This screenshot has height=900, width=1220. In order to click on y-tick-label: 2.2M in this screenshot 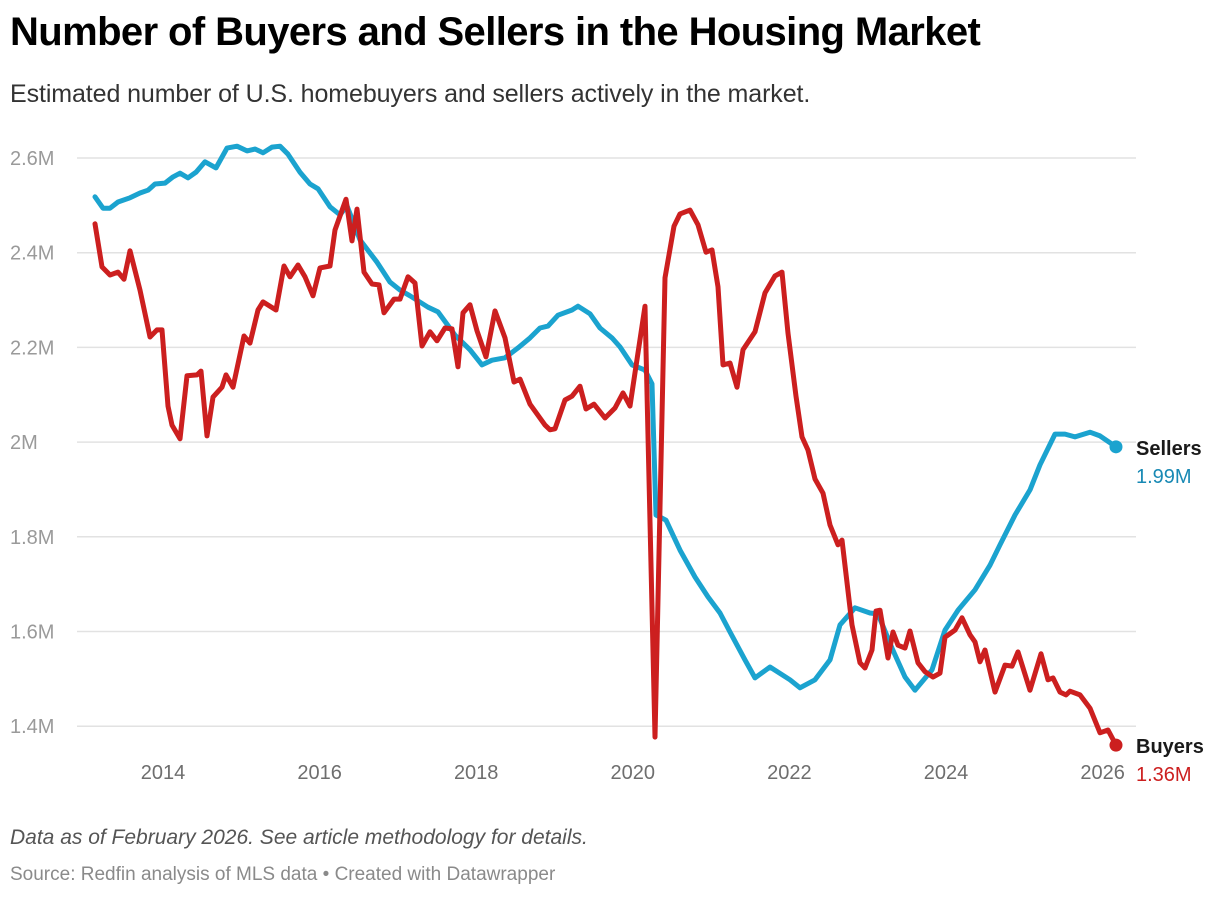, I will do `click(32, 348)`.